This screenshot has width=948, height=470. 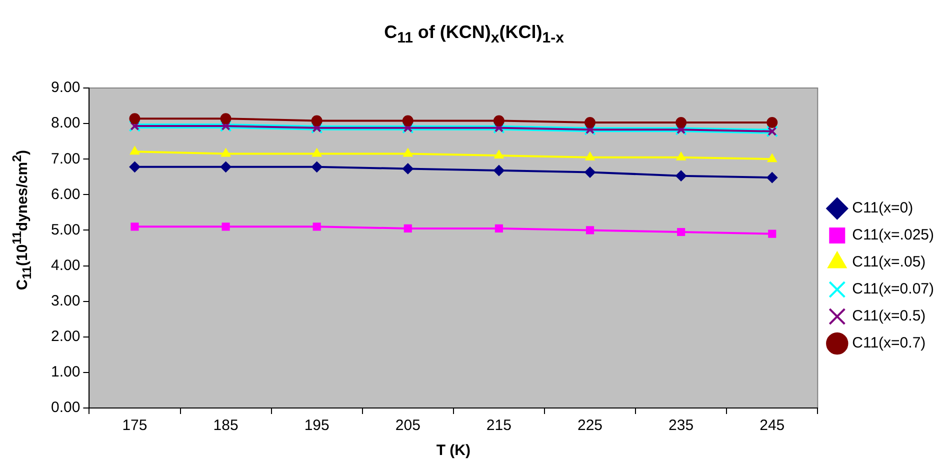 I want to click on y-tick-label: 4.00, so click(x=65, y=265).